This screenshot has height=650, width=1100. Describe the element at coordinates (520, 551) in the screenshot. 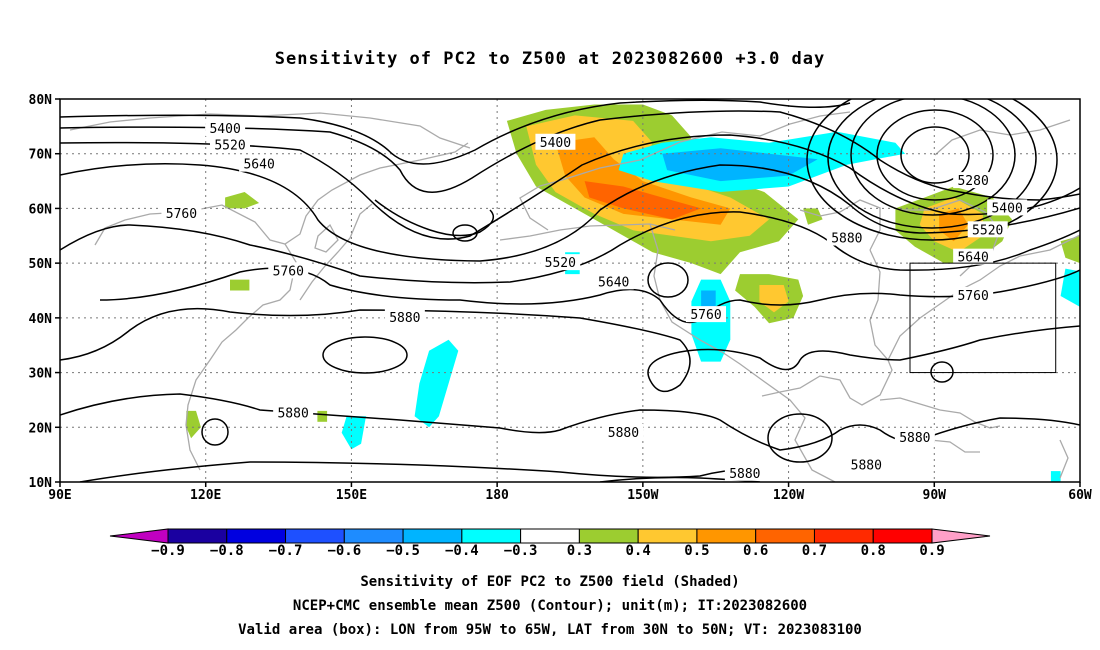

I see `colorbar-tick-label: −0.3` at that location.